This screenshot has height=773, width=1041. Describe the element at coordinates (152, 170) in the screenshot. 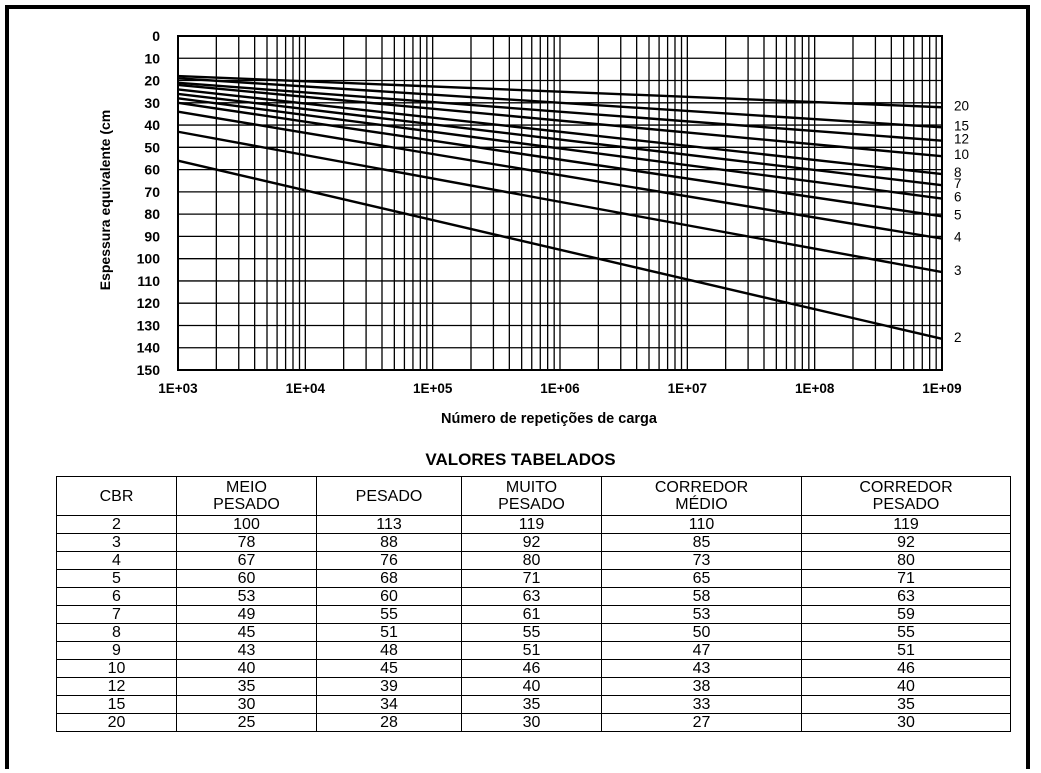

I see `y-tick-label: 60` at that location.